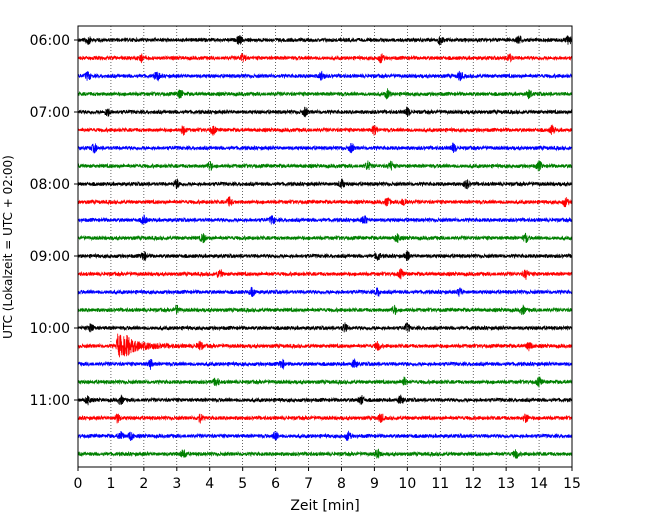  Describe the element at coordinates (50, 41) in the screenshot. I see `y-tick-label: 06:00` at that location.